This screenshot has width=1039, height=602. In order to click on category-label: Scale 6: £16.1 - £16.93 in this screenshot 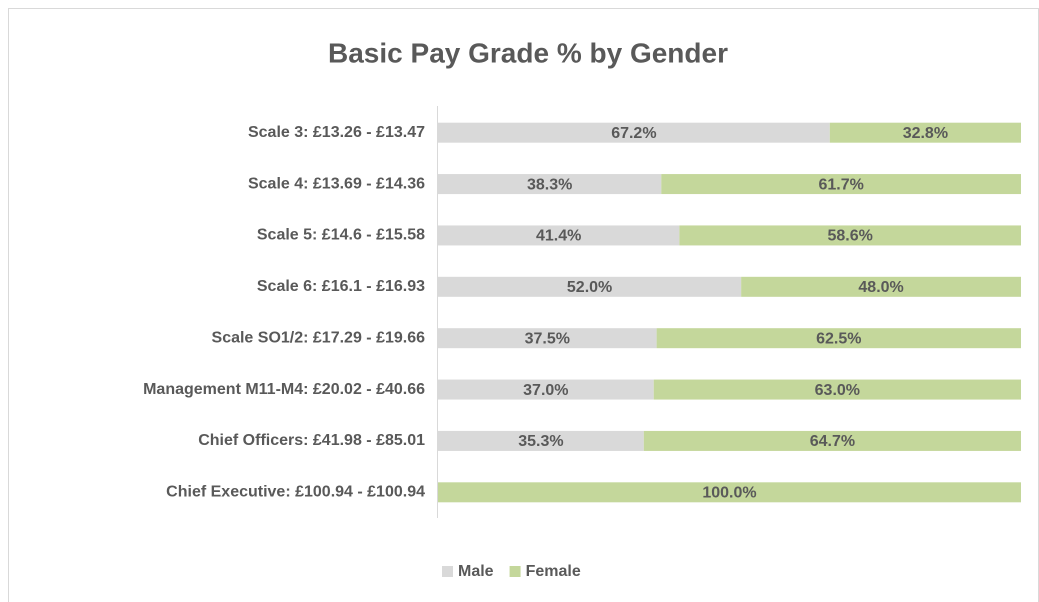, I will do `click(341, 286)`.